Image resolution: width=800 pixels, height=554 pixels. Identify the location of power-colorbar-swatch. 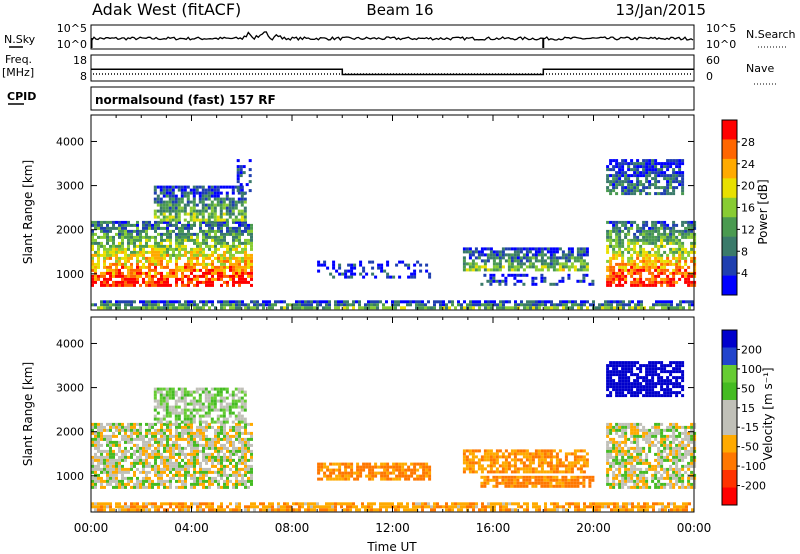
(729, 266).